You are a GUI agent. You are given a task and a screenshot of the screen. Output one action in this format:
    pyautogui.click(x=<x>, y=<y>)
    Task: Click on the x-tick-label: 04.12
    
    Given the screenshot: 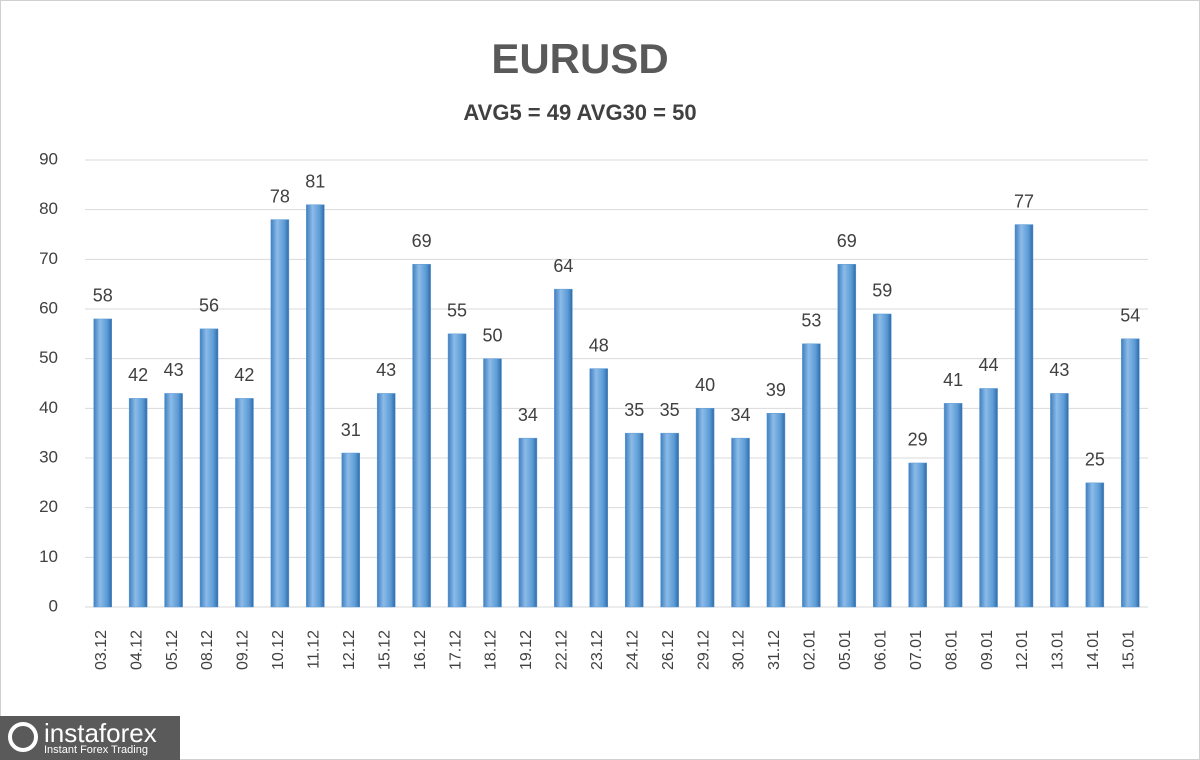 What is the action you would take?
    pyautogui.click(x=136, y=650)
    